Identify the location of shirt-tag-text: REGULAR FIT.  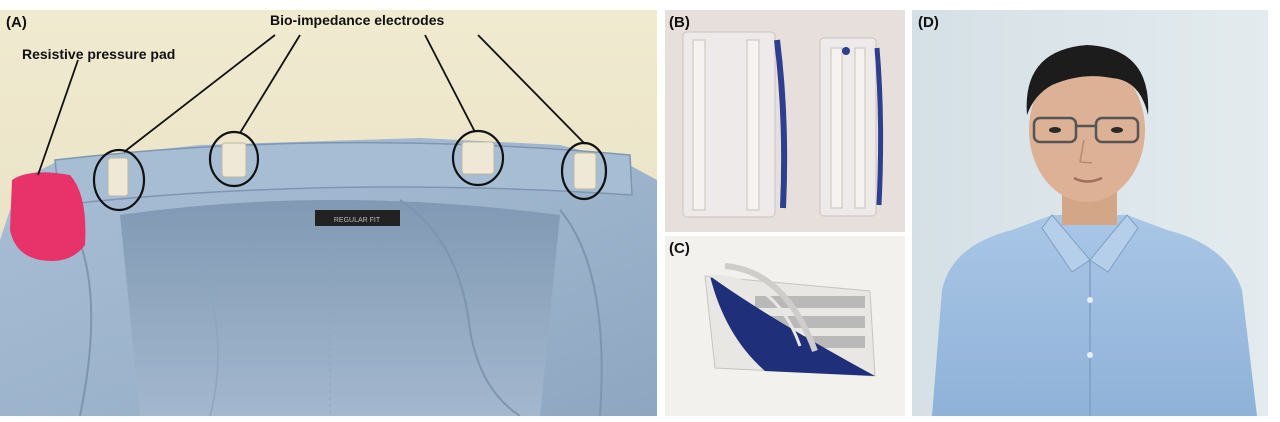
(357, 220).